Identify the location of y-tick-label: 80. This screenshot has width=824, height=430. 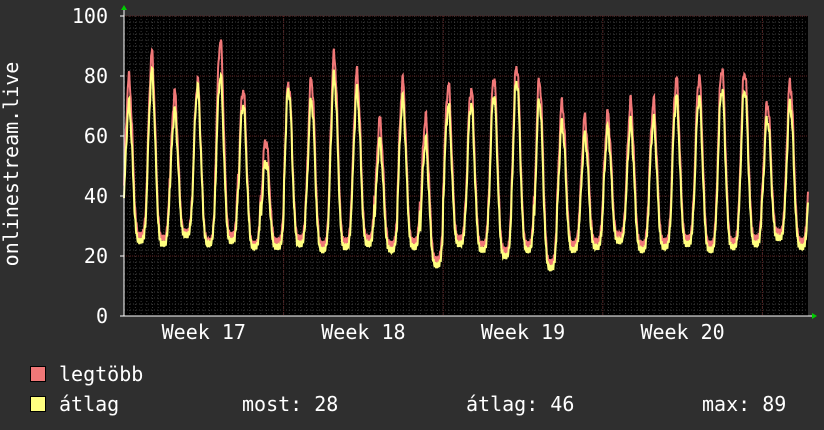
(96, 76).